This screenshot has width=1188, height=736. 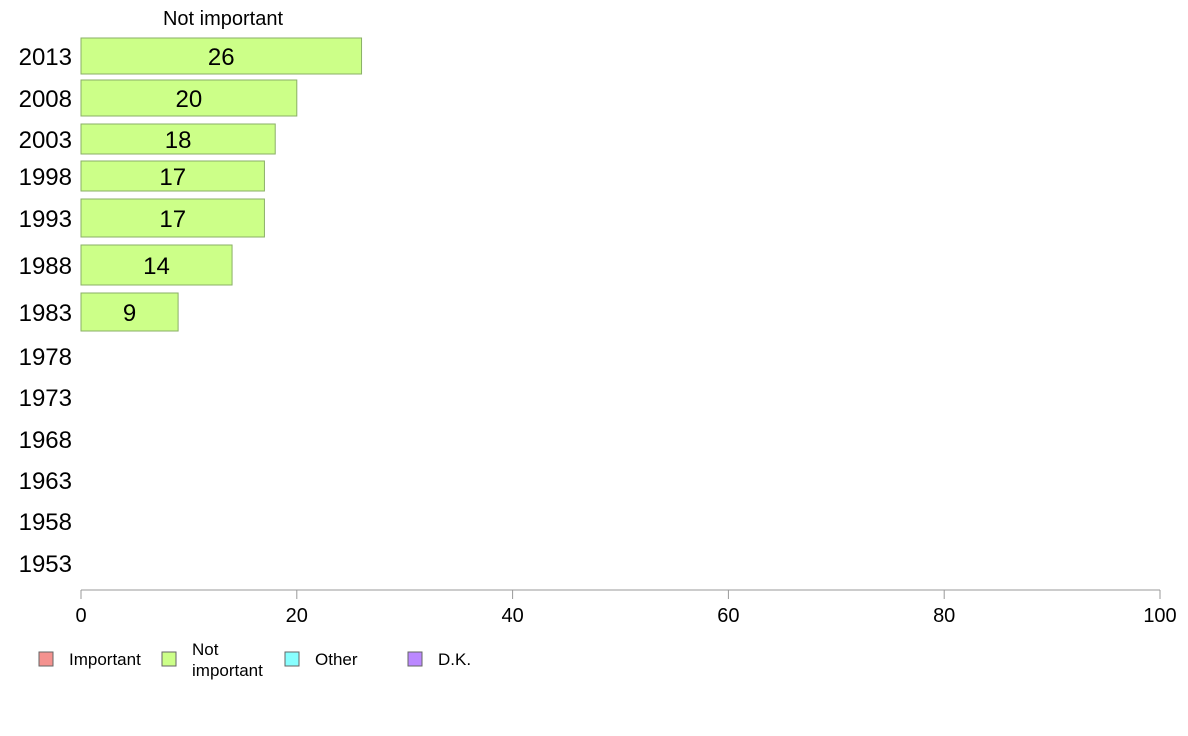 I want to click on year-label: 1998, so click(x=45, y=177).